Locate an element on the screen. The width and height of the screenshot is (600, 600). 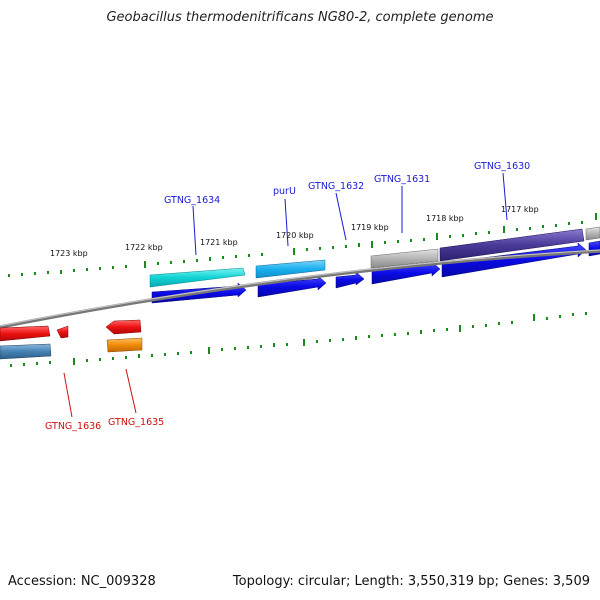
gene-label-gtng-1632: GTNG_1632 is located at coordinates (336, 186).